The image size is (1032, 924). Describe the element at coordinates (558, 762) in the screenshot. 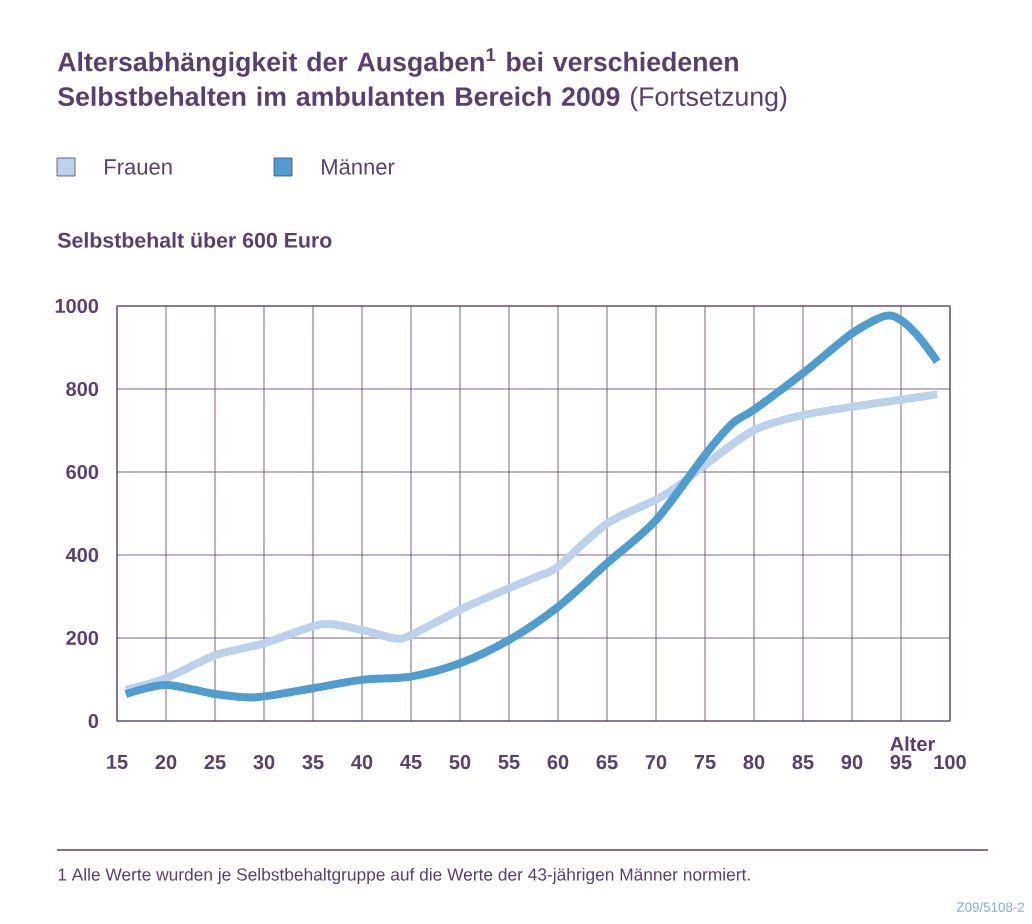

I see `x-tick-label: 60` at that location.